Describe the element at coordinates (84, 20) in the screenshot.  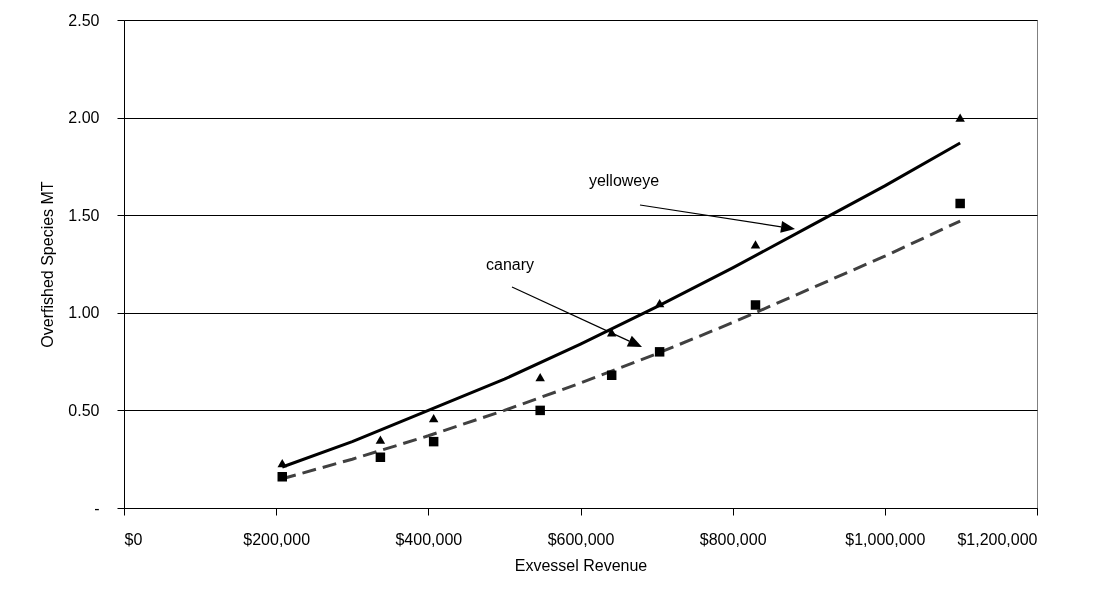
I see `y-tick-label: 2.50` at that location.